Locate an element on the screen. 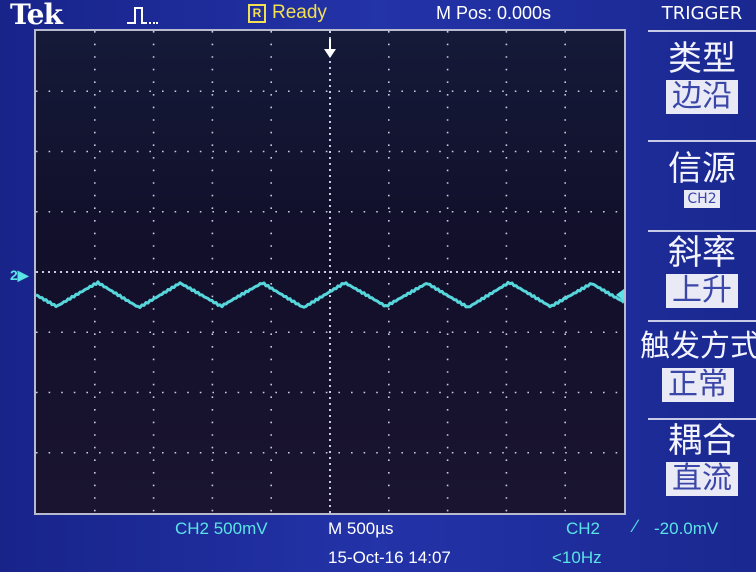  trigger-position-marker-icon is located at coordinates (330, 53).